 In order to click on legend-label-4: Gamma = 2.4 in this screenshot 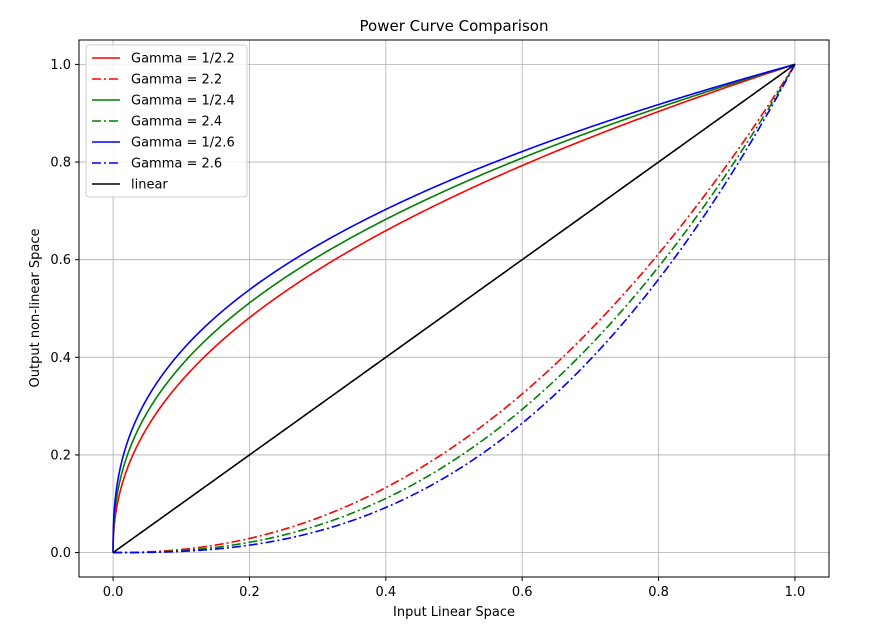, I will do `click(176, 122)`.